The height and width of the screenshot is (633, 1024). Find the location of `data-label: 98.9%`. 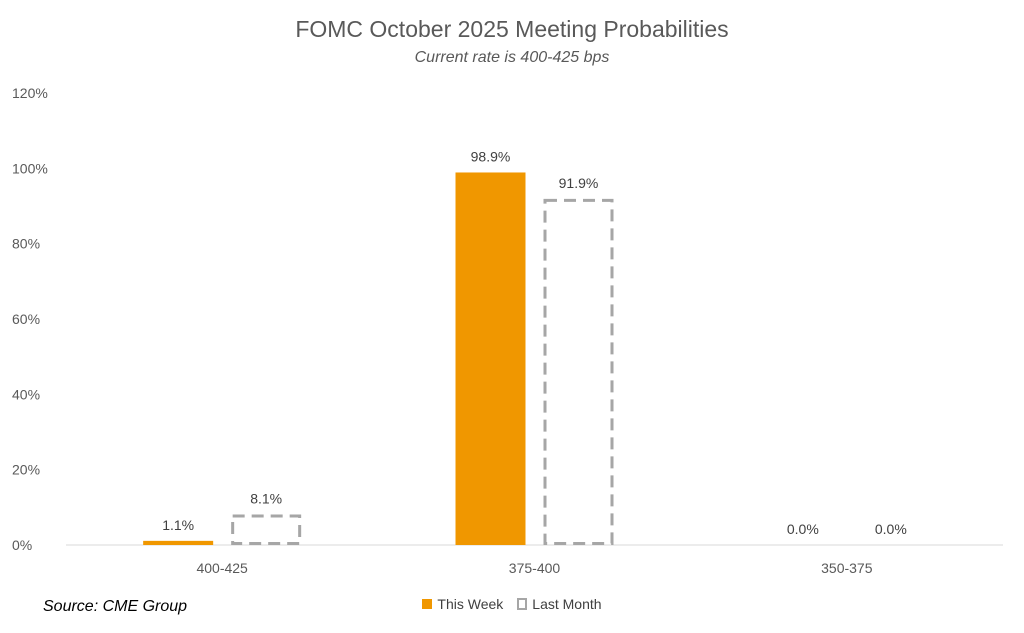

data-label: 98.9% is located at coordinates (491, 156).